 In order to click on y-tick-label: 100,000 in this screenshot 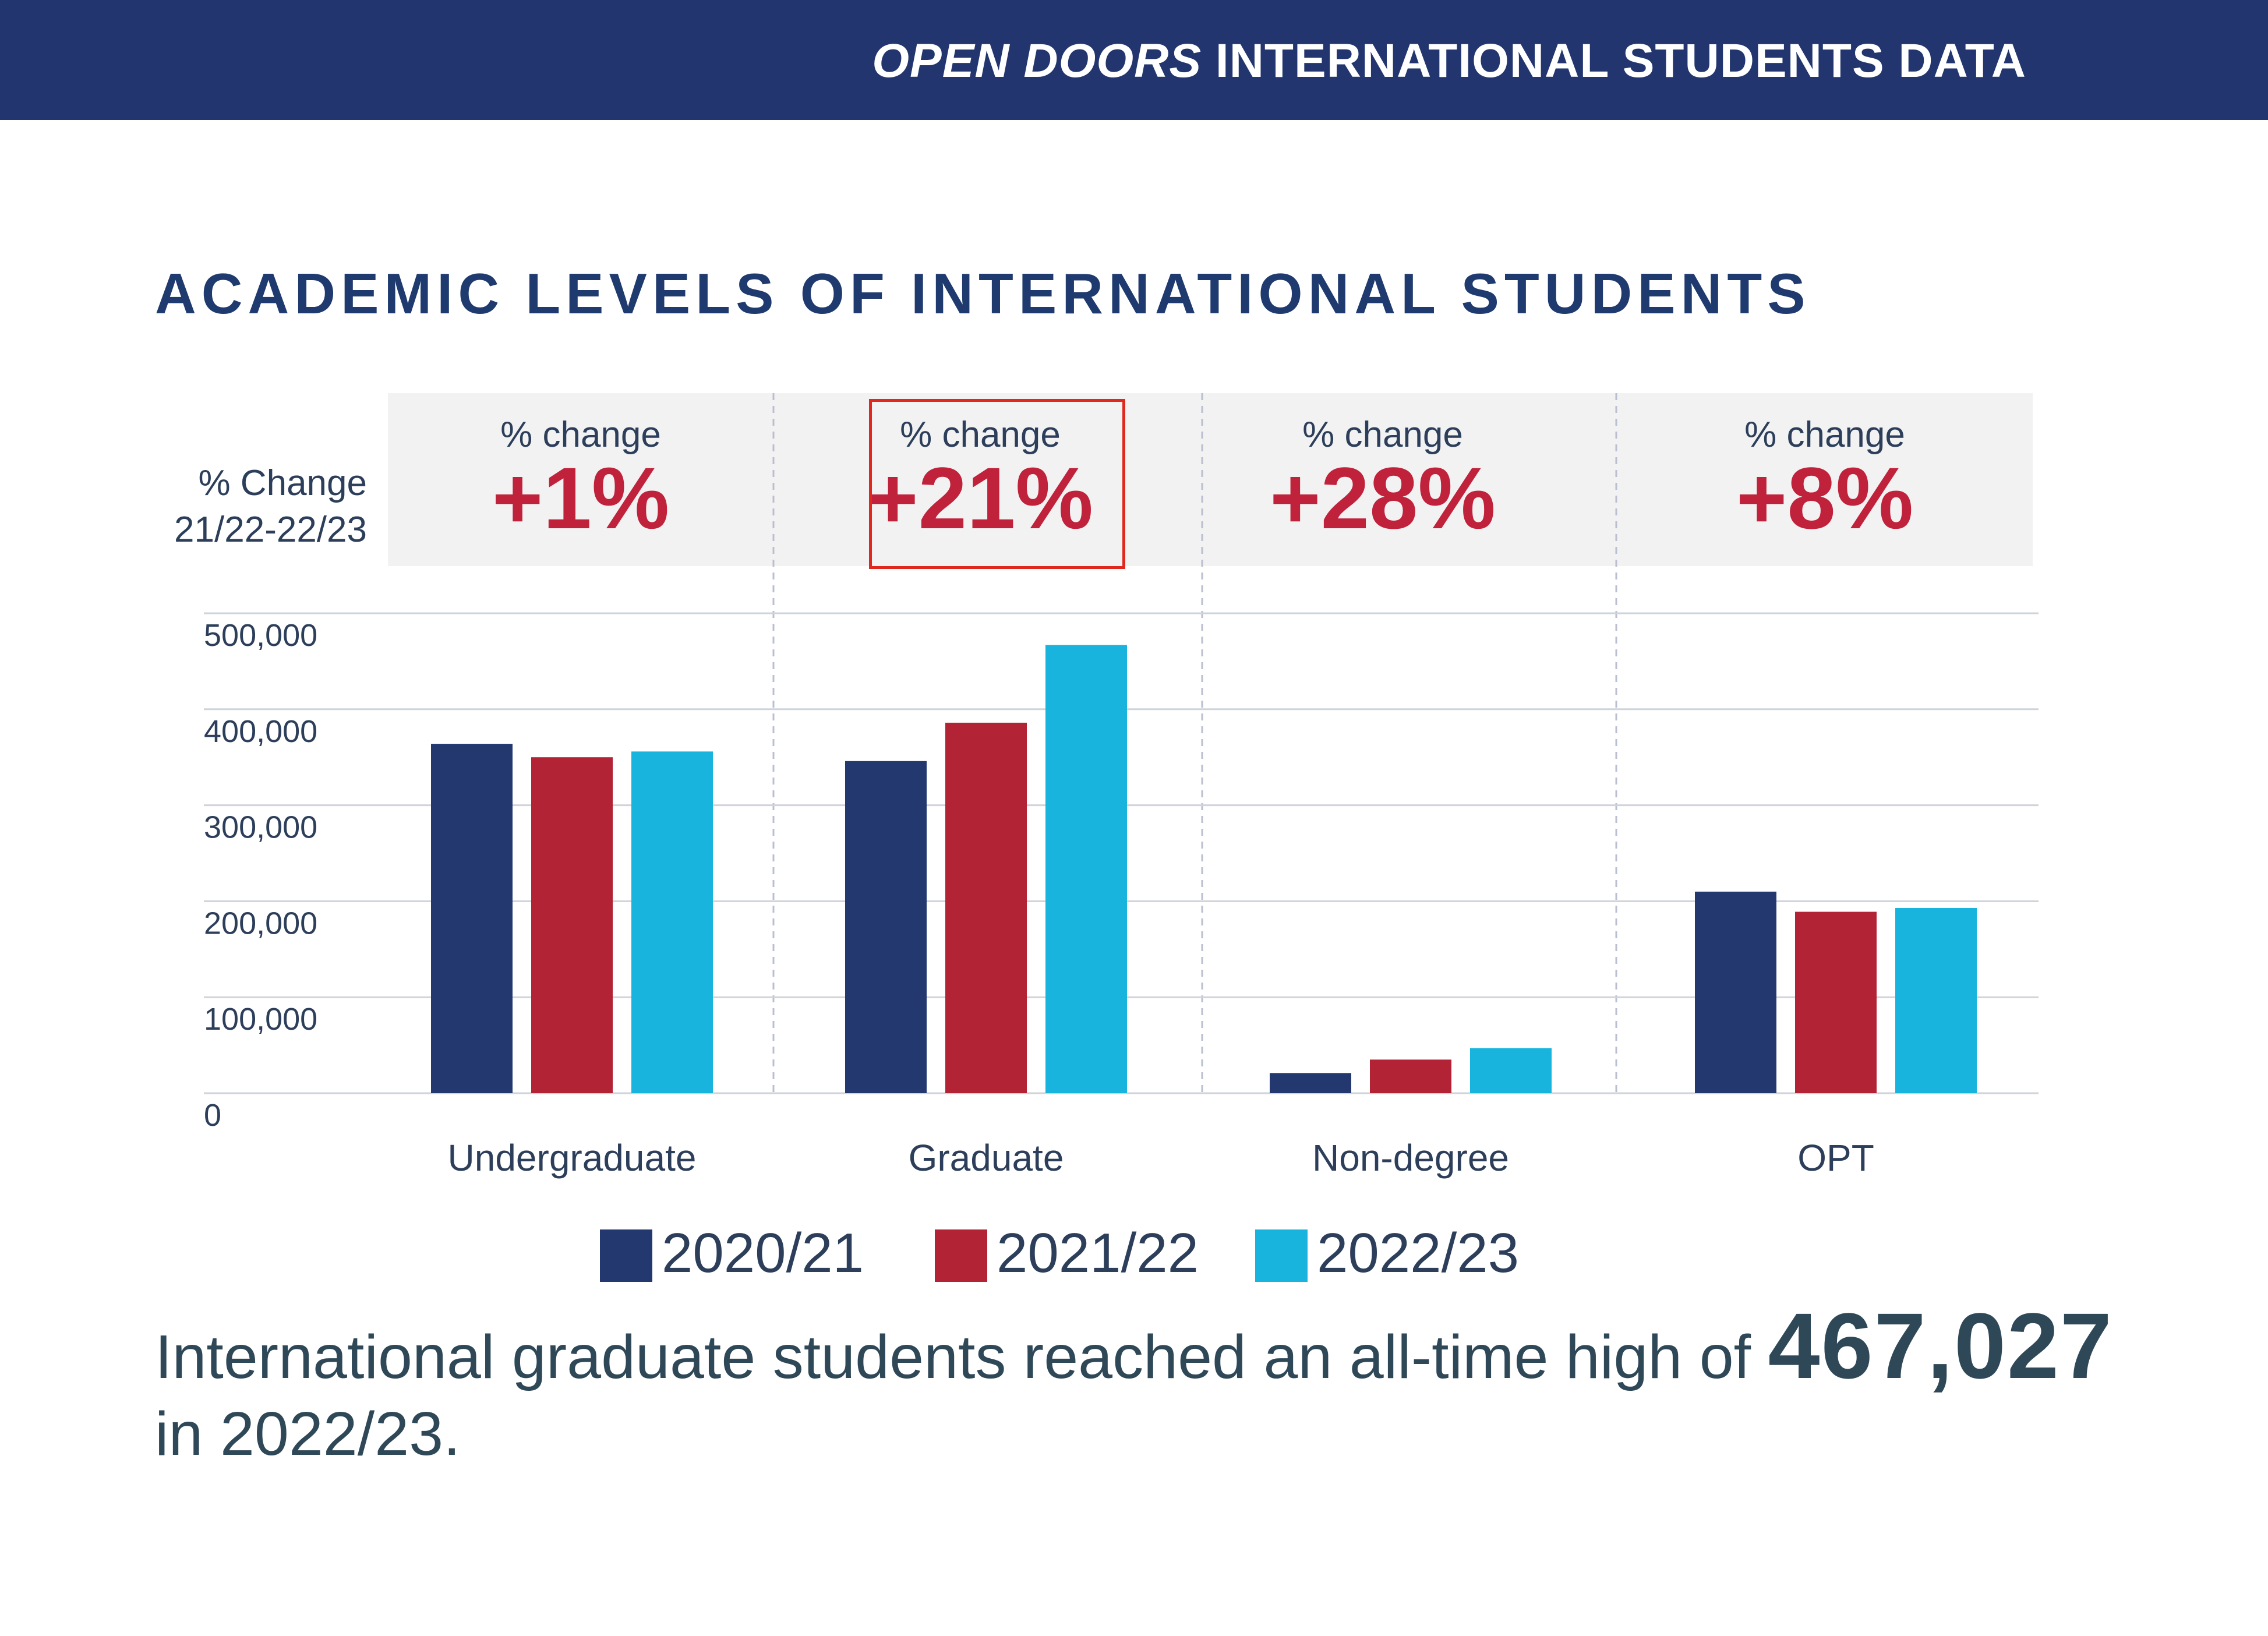, I will do `click(261, 1020)`.